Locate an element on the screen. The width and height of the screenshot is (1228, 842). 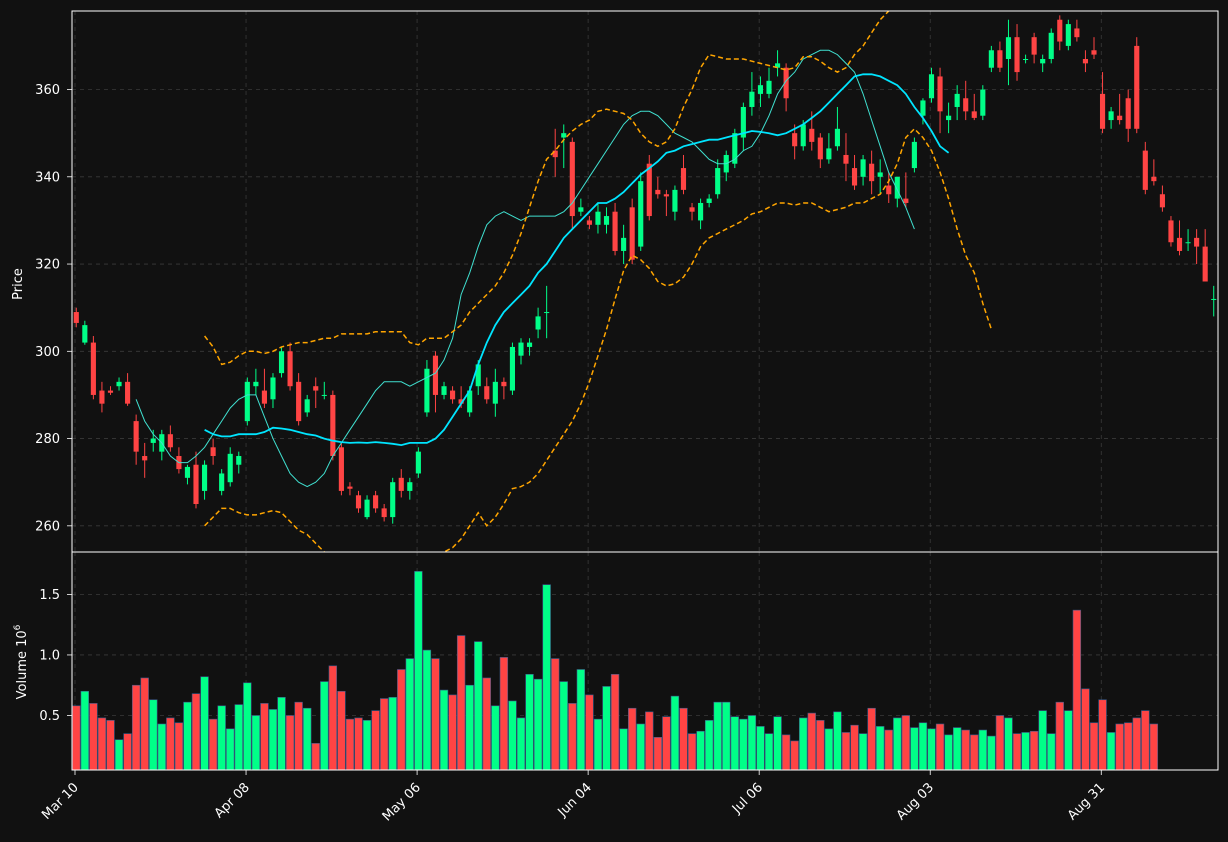
price-axis-label: Price is located at coordinates (18, 284).